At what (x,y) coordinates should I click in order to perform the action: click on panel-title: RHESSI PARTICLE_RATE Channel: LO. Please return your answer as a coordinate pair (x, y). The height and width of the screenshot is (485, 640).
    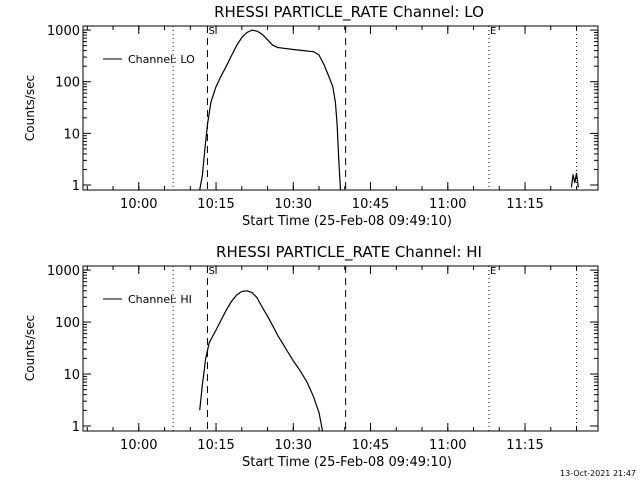
    Looking at the image, I should click on (349, 12).